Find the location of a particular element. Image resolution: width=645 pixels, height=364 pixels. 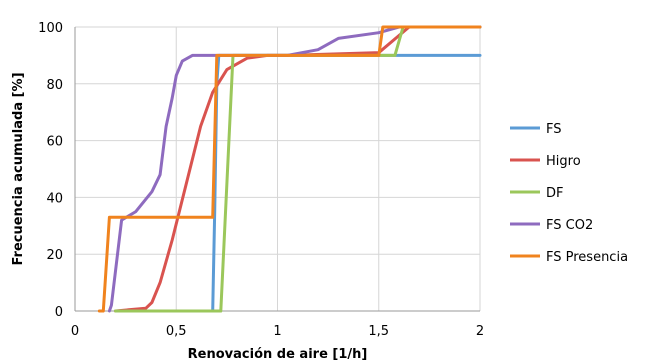

y-tick-label: 100 is located at coordinates (50, 28).